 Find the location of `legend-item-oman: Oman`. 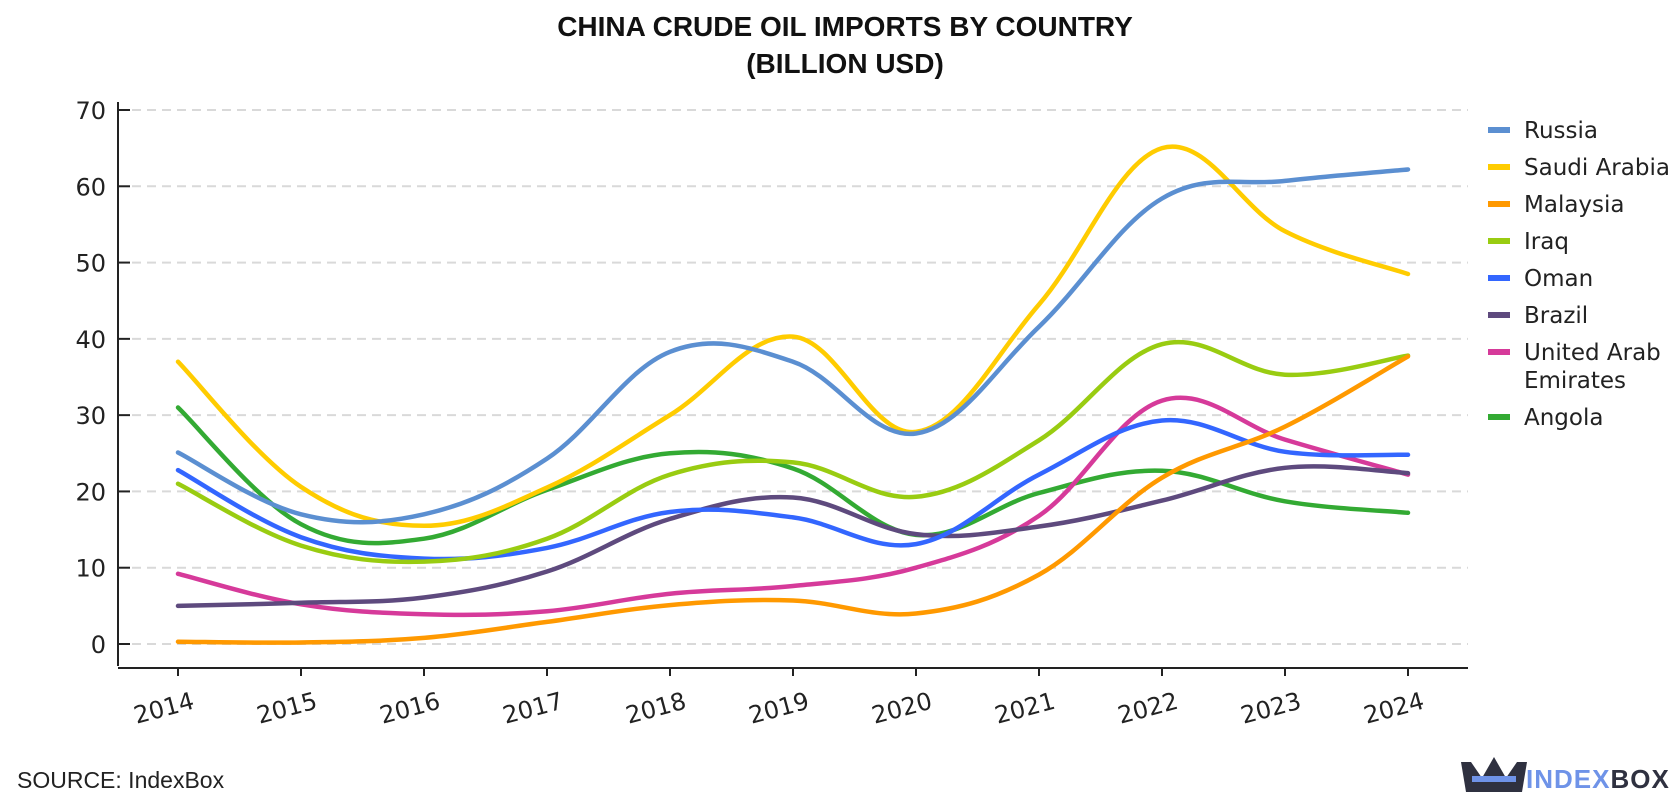

legend-item-oman: Oman is located at coordinates (1540, 279).